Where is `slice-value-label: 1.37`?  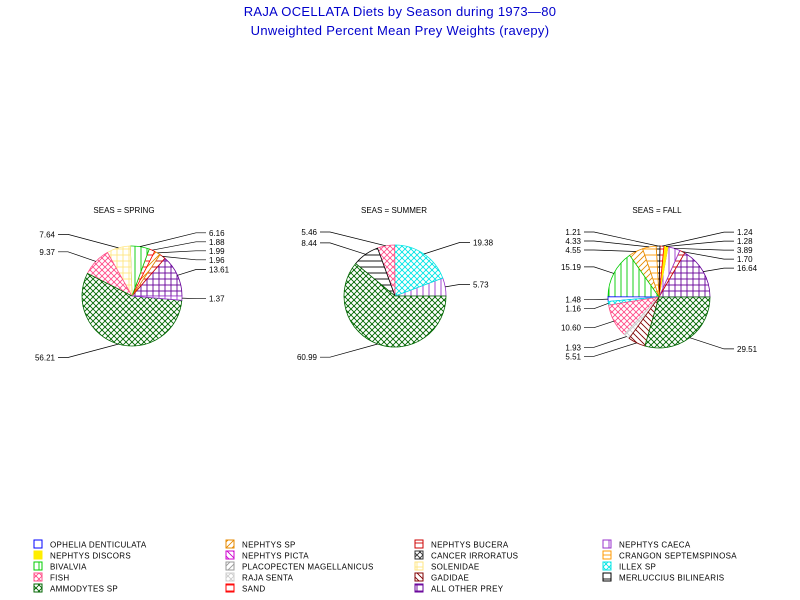 slice-value-label: 1.37 is located at coordinates (217, 299).